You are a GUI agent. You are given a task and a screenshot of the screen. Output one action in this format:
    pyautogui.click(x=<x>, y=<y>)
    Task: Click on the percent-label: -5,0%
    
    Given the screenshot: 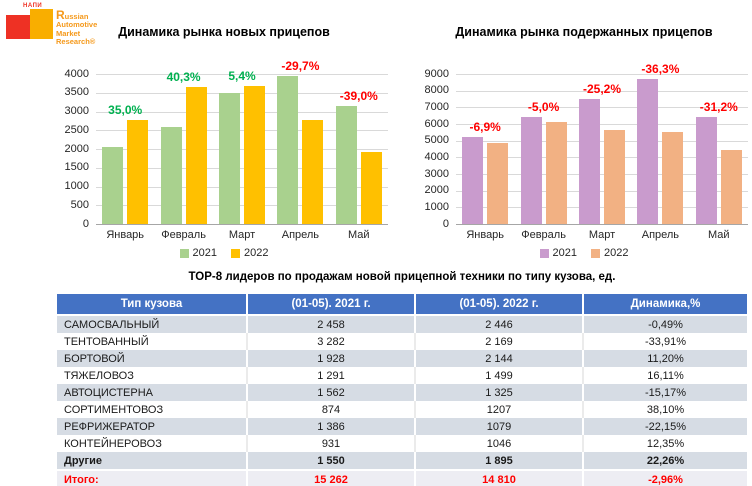 What is the action you would take?
    pyautogui.click(x=543, y=106)
    